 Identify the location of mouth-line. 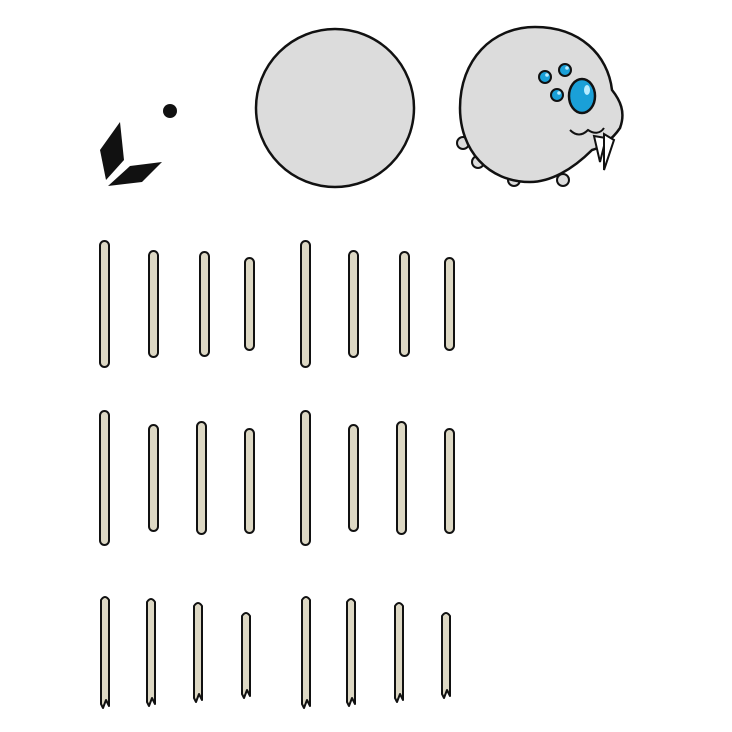
(587, 131).